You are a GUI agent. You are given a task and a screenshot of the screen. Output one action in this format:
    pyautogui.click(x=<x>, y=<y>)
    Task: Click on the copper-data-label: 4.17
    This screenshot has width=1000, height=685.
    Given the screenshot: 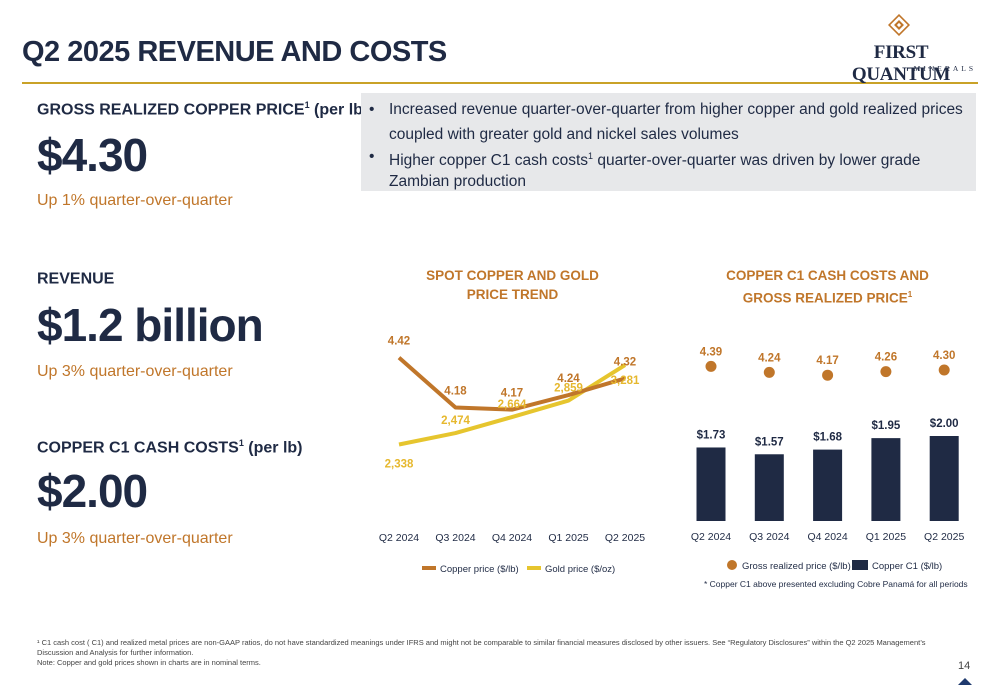 What is the action you would take?
    pyautogui.click(x=512, y=394)
    